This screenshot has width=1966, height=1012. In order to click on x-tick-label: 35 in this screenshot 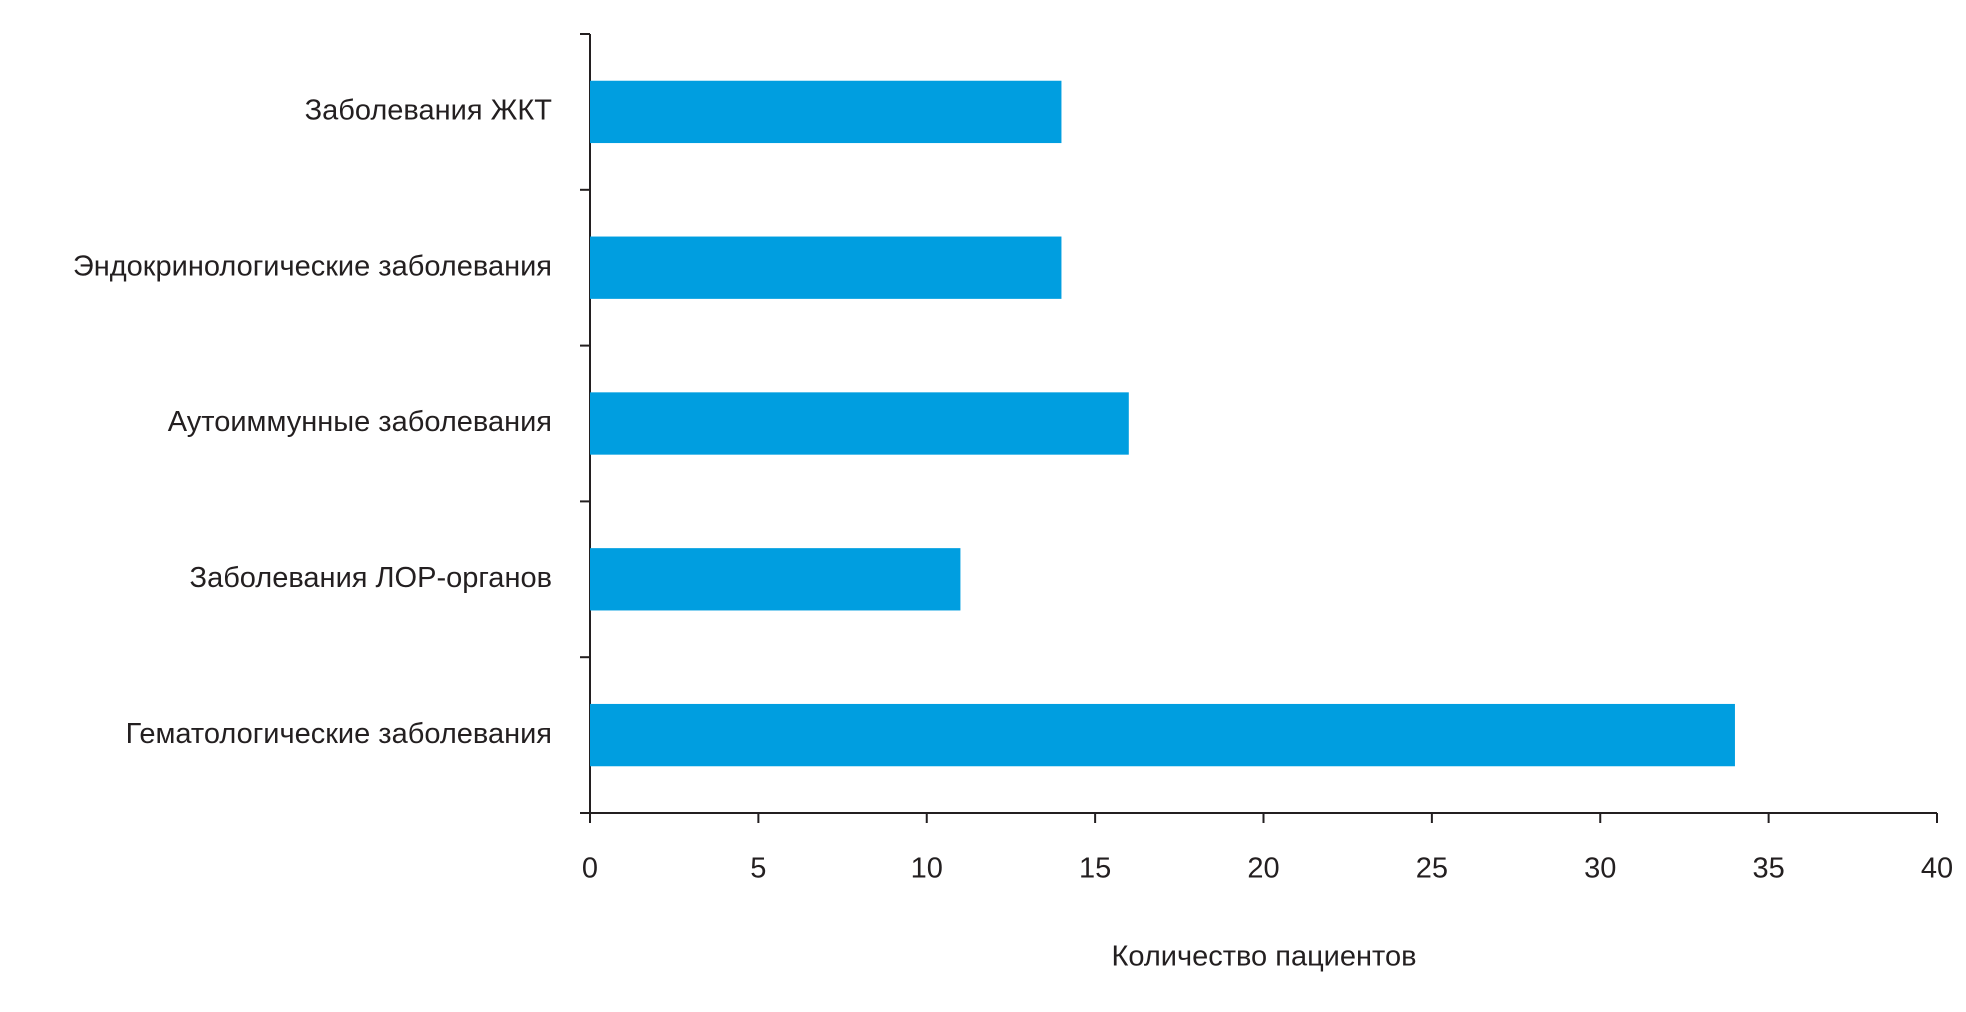, I will do `click(1768, 869)`.